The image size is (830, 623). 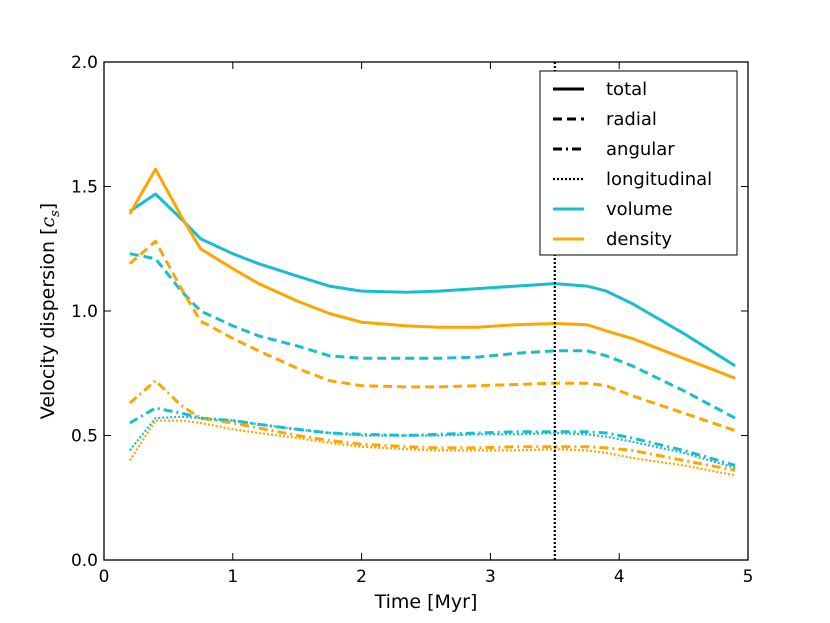 I want to click on x-axis-label: Time [Myr], so click(x=426, y=602).